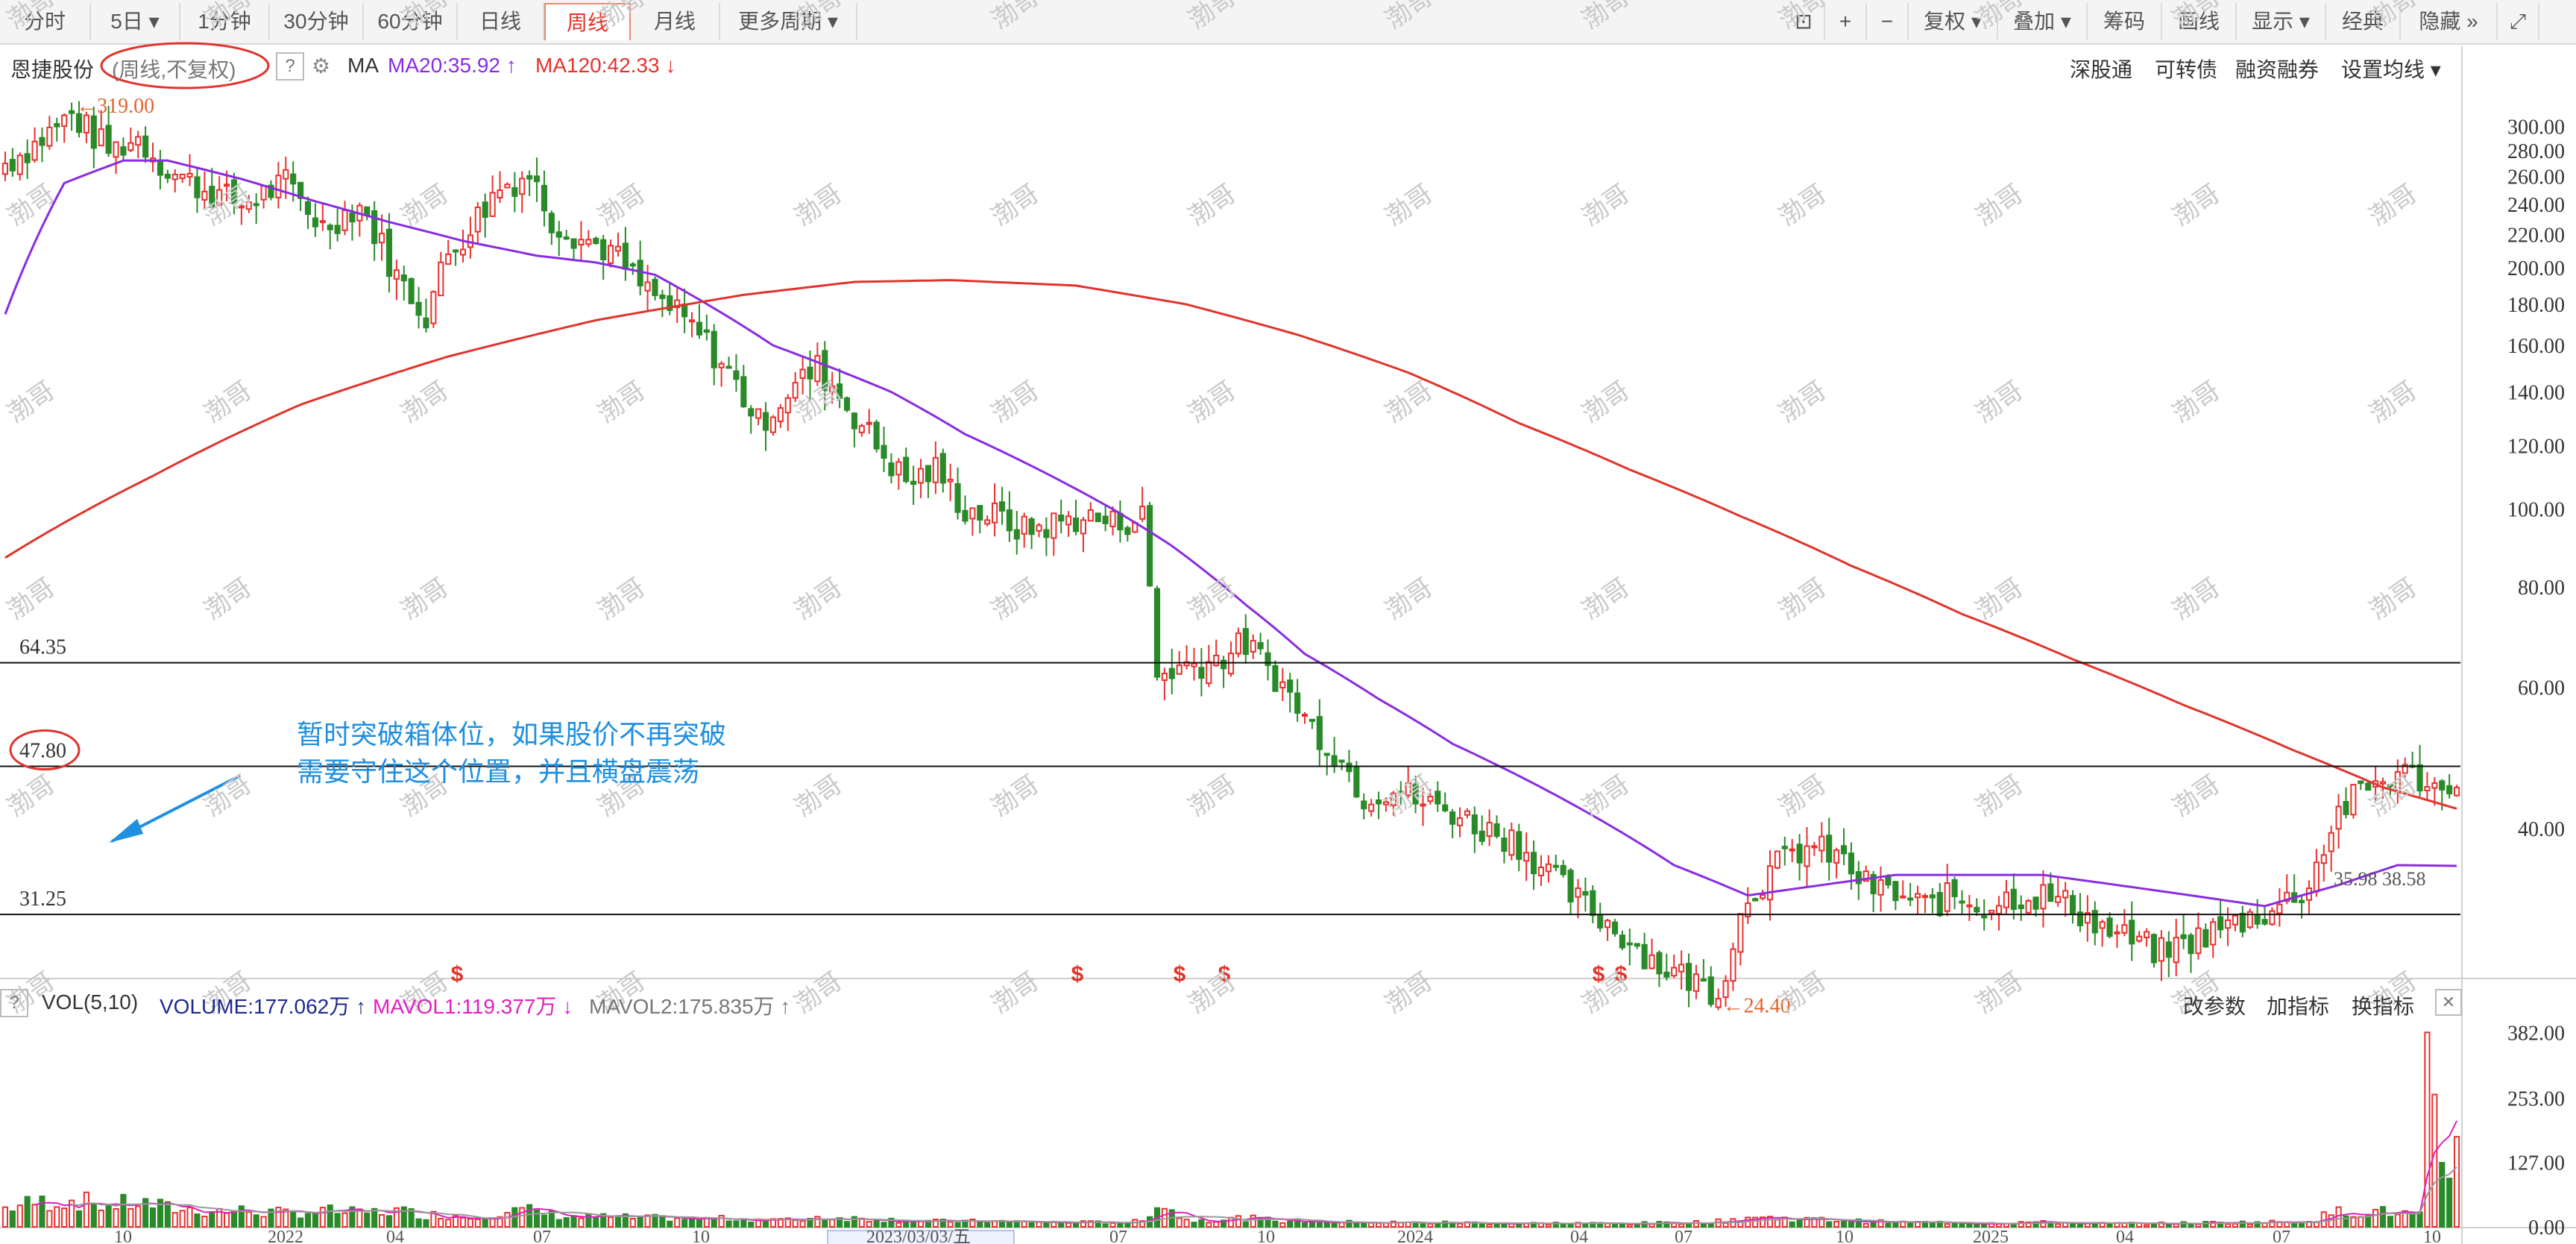  What do you see at coordinates (225, 21) in the screenshot?
I see `period-tab-2: 1分钟` at bounding box center [225, 21].